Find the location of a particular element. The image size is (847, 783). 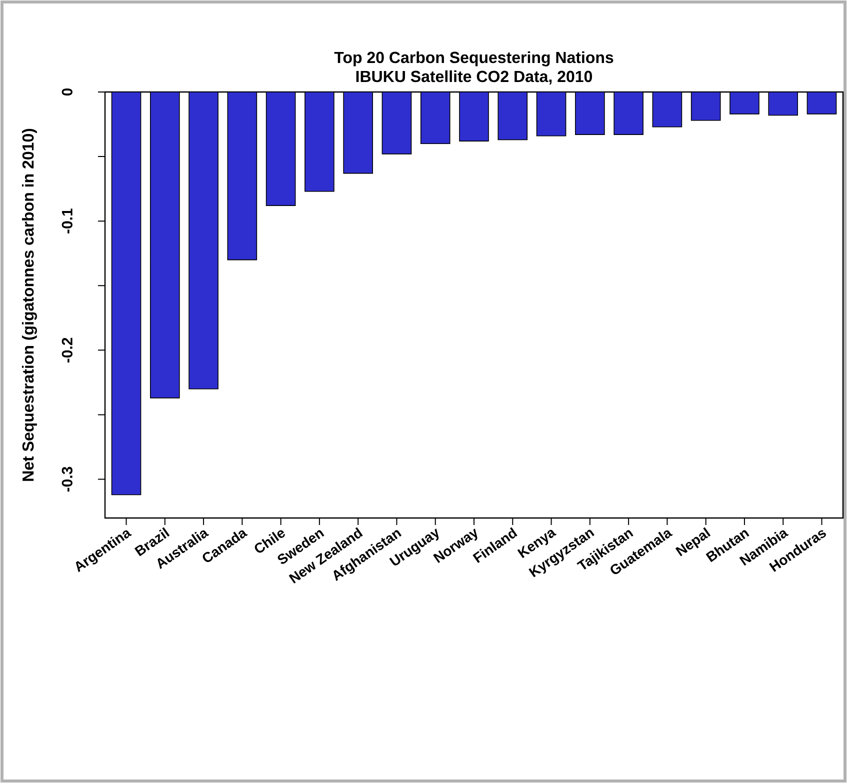

y-tick-label: -0.1 is located at coordinates (67, 221).